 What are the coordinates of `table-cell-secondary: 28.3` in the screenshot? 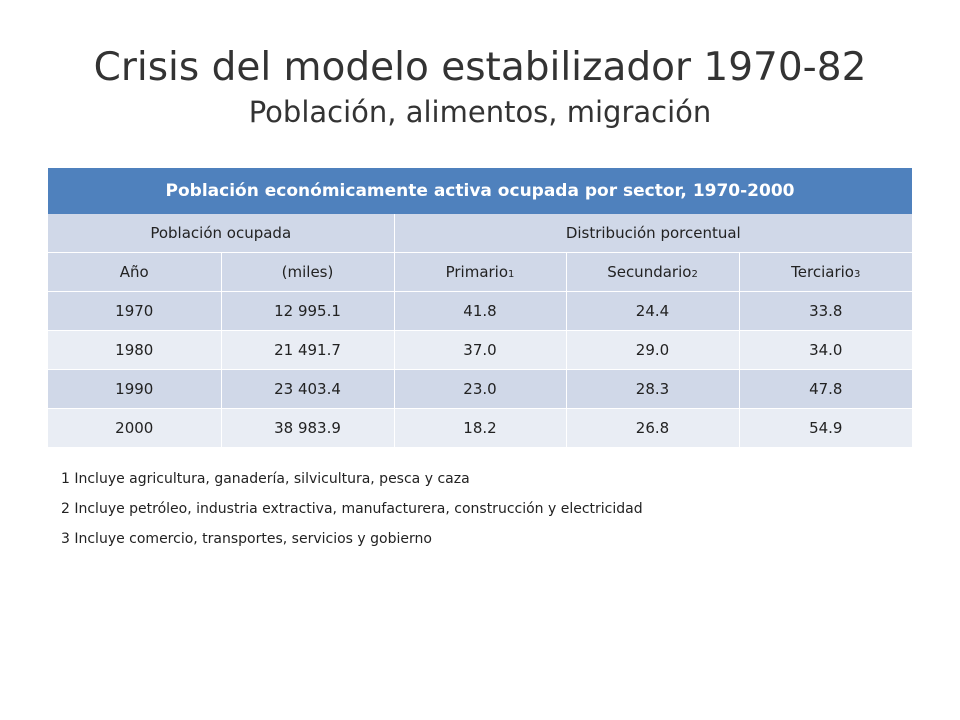 It's located at (652, 389).